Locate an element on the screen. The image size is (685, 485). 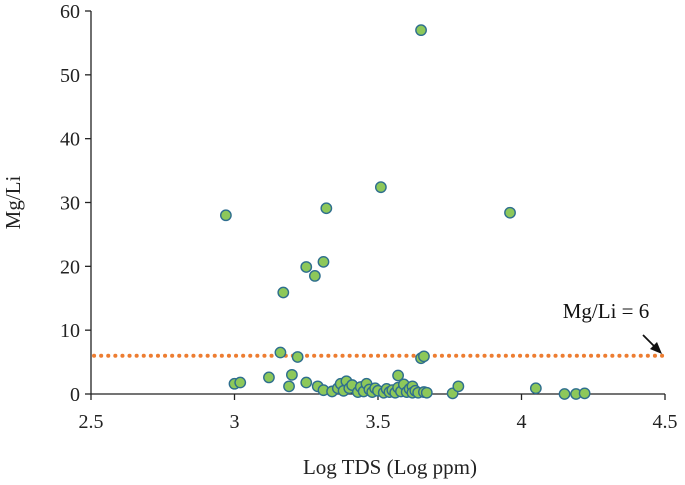
y-tick-label: 10 is located at coordinates (70, 331).